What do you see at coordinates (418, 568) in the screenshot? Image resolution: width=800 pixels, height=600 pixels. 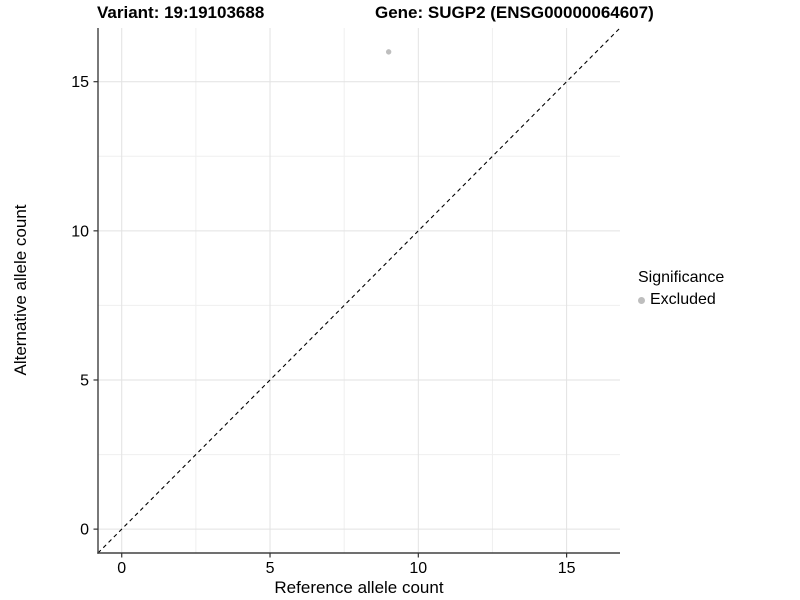 I see `x-tick-label: 10` at bounding box center [418, 568].